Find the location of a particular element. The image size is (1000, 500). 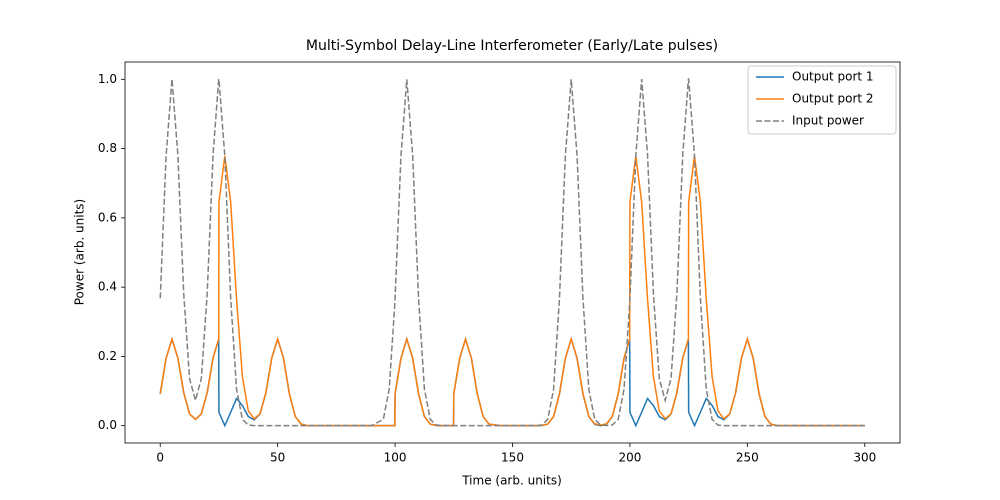

legend: Output port 1 Output port 2 Input power is located at coordinates (822, 100).